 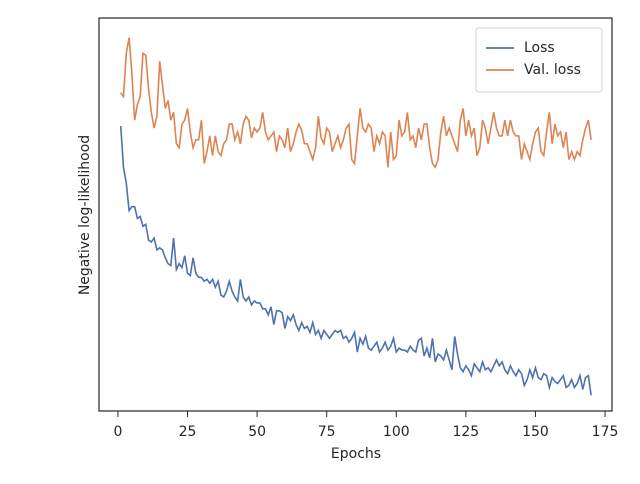 I want to click on x-tick-label: 100, so click(x=396, y=432).